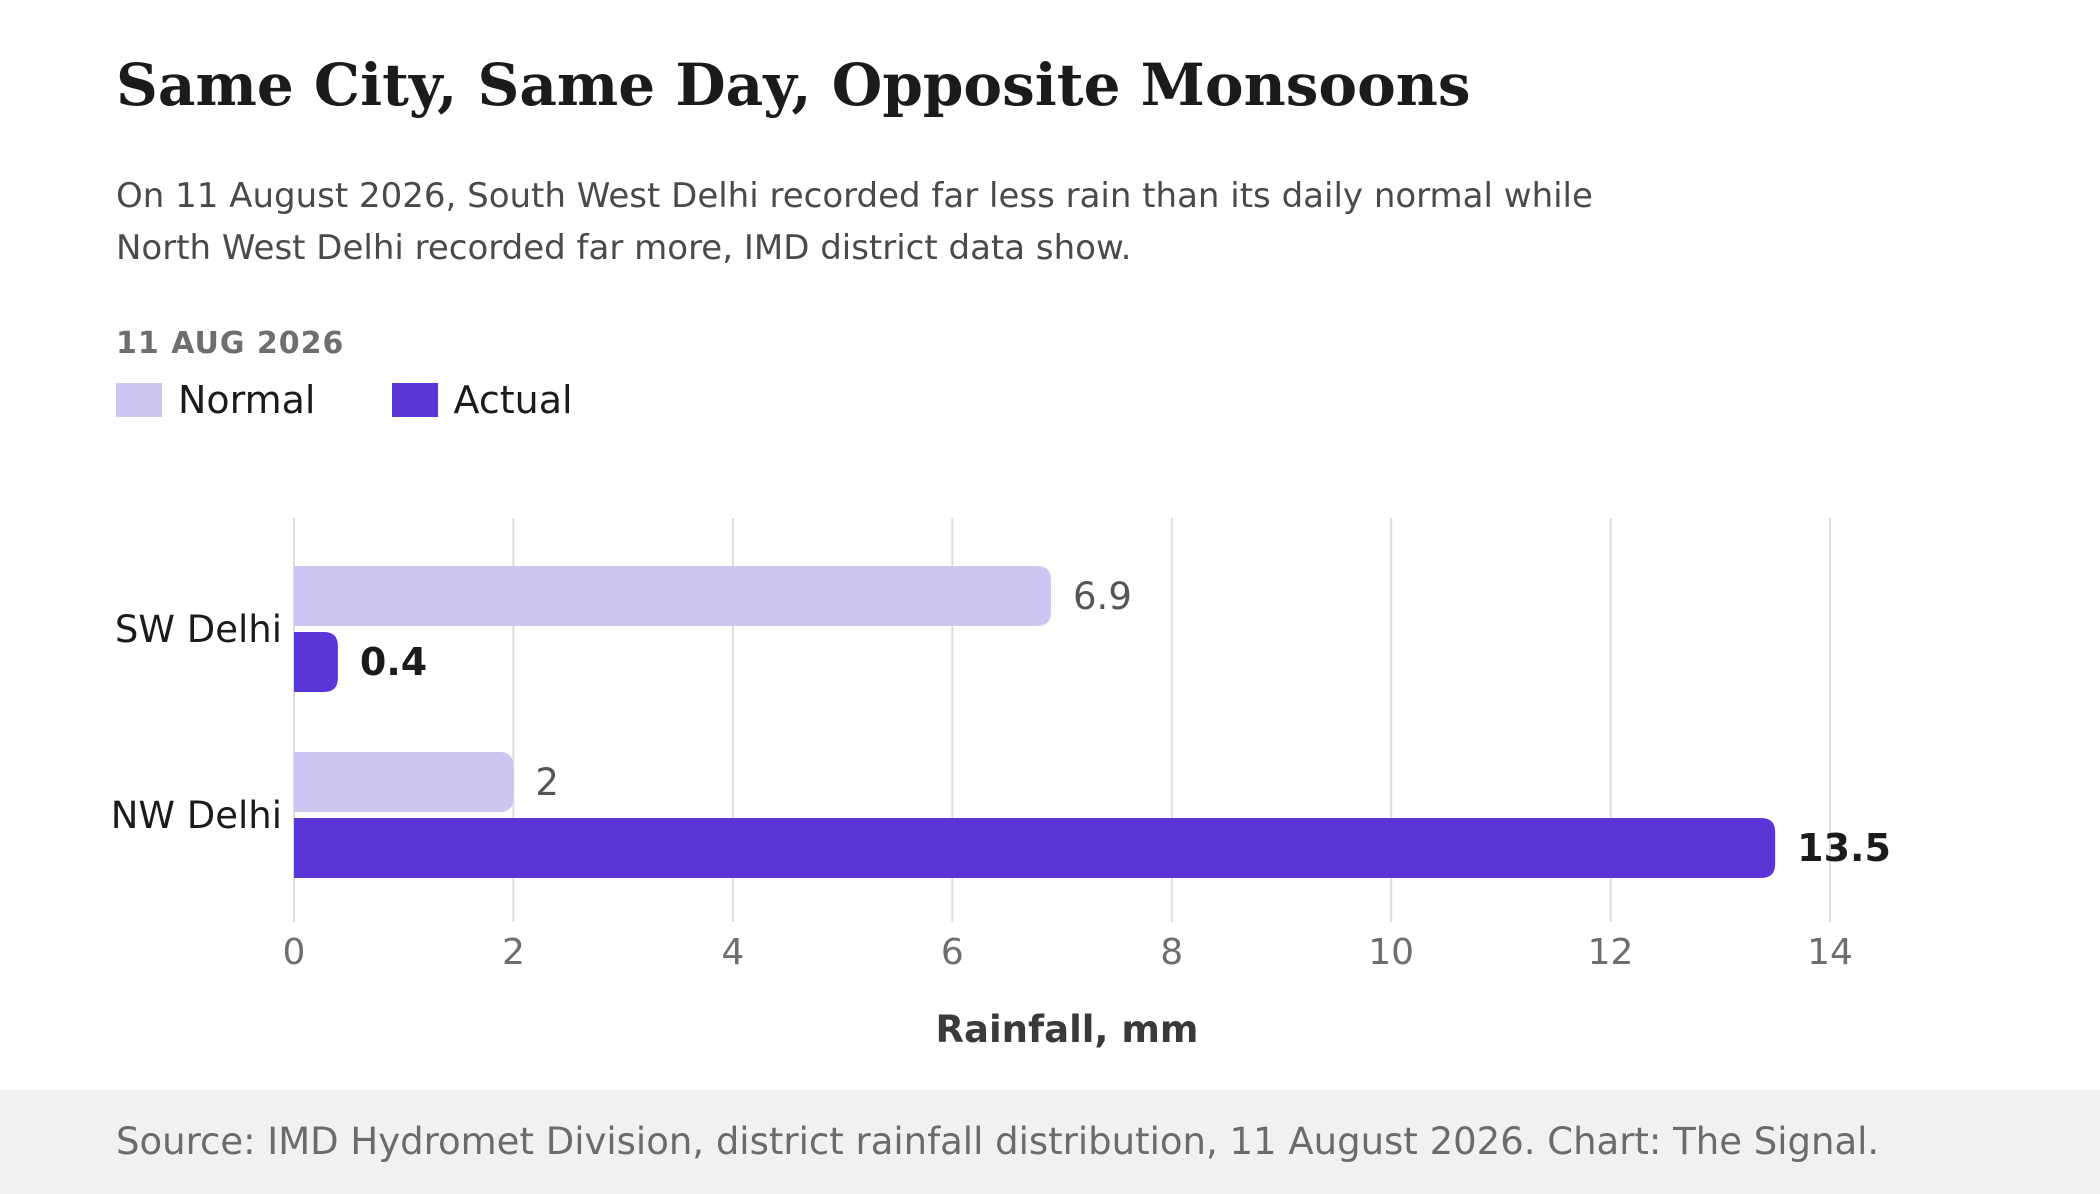 This screenshot has height=1194, width=2100. What do you see at coordinates (414, 400) in the screenshot?
I see `legend-swatch-actual` at bounding box center [414, 400].